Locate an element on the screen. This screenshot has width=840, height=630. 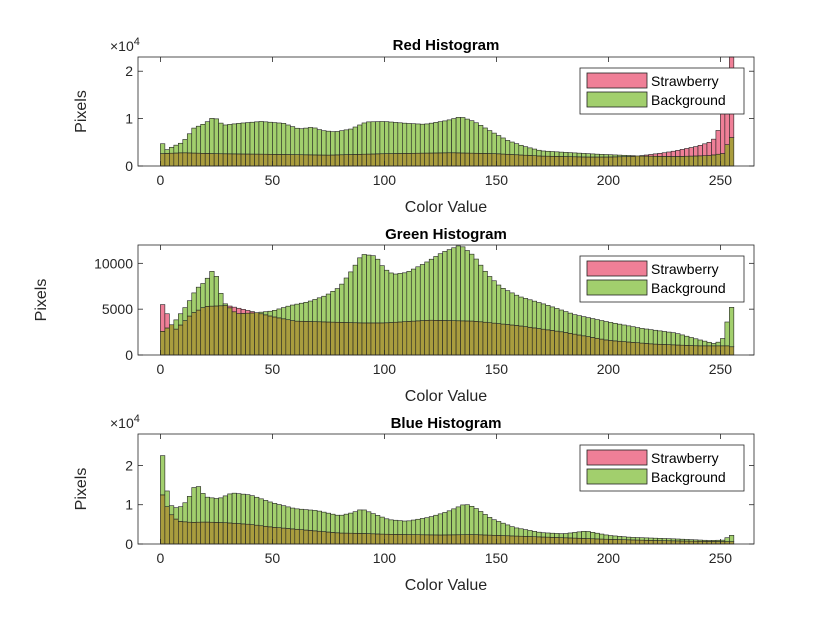
legend-swatch-strawberry is located at coordinates (617, 457).